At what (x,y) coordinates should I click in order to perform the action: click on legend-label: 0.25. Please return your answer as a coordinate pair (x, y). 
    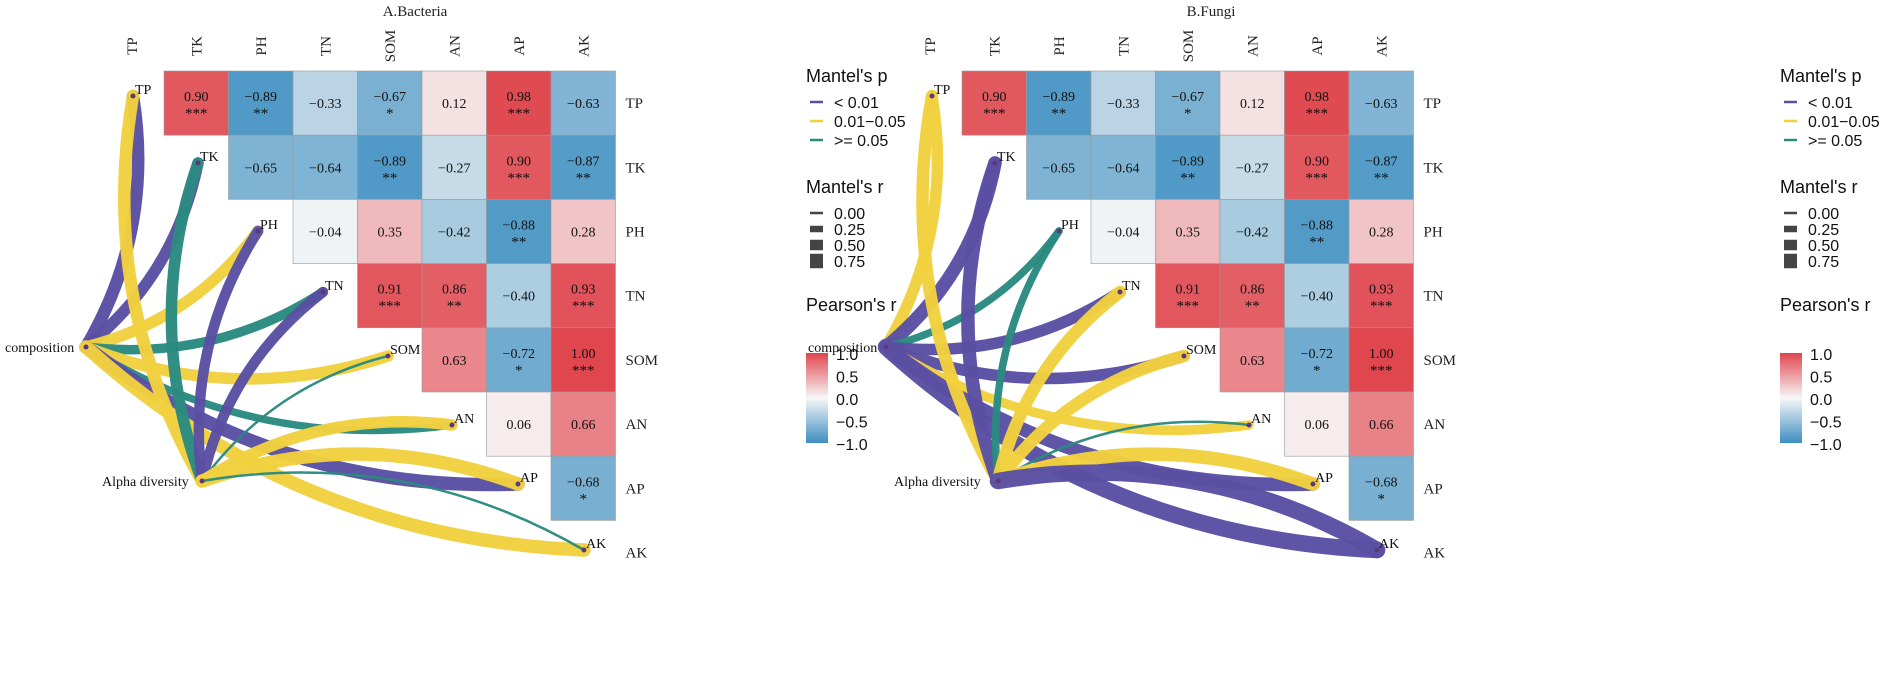
    Looking at the image, I should click on (849, 230).